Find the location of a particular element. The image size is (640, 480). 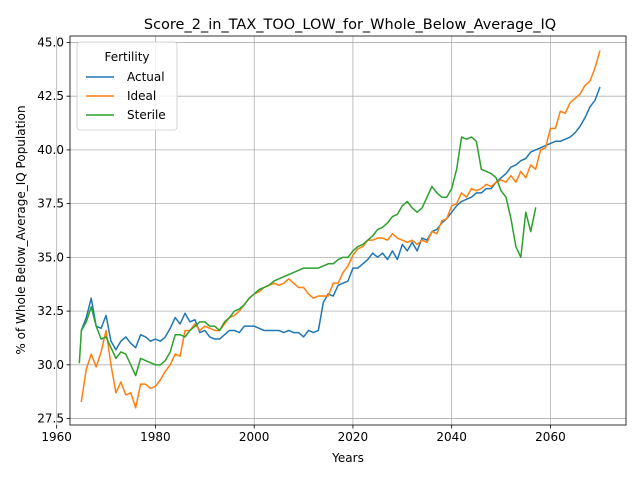

y-tick-label: 35.0 is located at coordinates (50, 257).